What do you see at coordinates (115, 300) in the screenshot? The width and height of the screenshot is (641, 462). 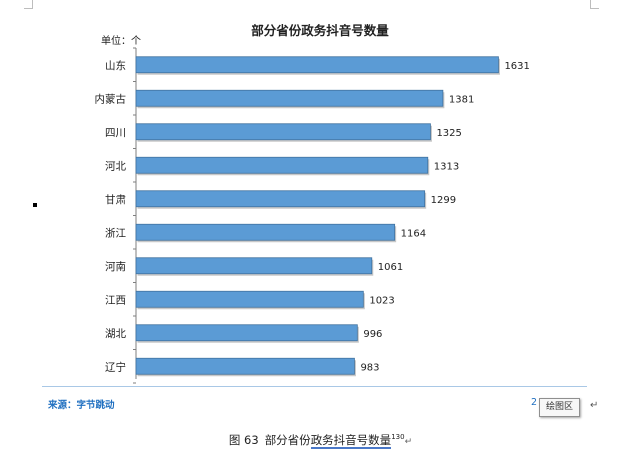 I see `category-label: 江西` at bounding box center [115, 300].